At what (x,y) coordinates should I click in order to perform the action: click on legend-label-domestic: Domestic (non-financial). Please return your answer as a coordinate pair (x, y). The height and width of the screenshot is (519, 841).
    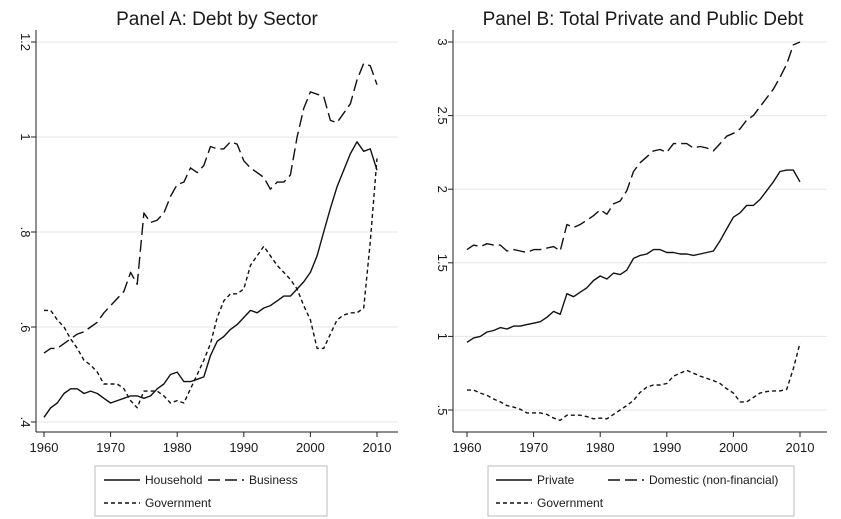
    Looking at the image, I should click on (713, 480).